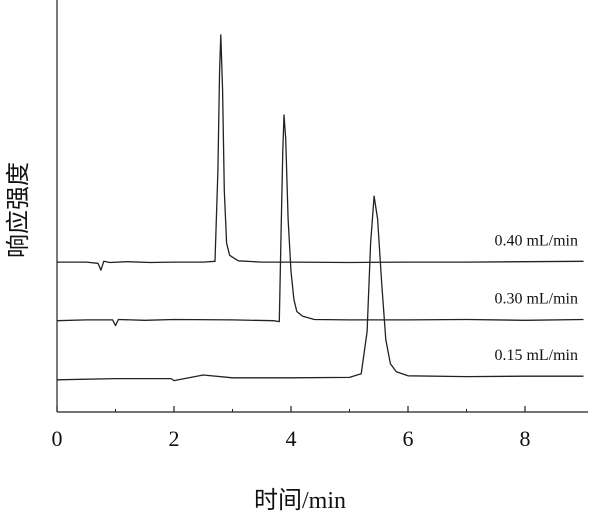  What do you see at coordinates (18, 210) in the screenshot?
I see `y-axis-label: 响应强度` at bounding box center [18, 210].